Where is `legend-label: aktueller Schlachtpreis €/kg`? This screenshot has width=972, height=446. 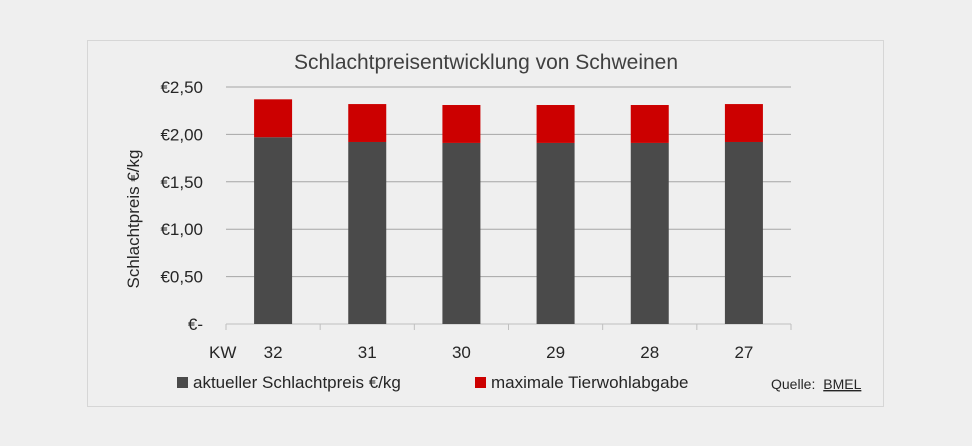
legend-label: aktueller Schlachtpreis €/kg is located at coordinates (297, 382).